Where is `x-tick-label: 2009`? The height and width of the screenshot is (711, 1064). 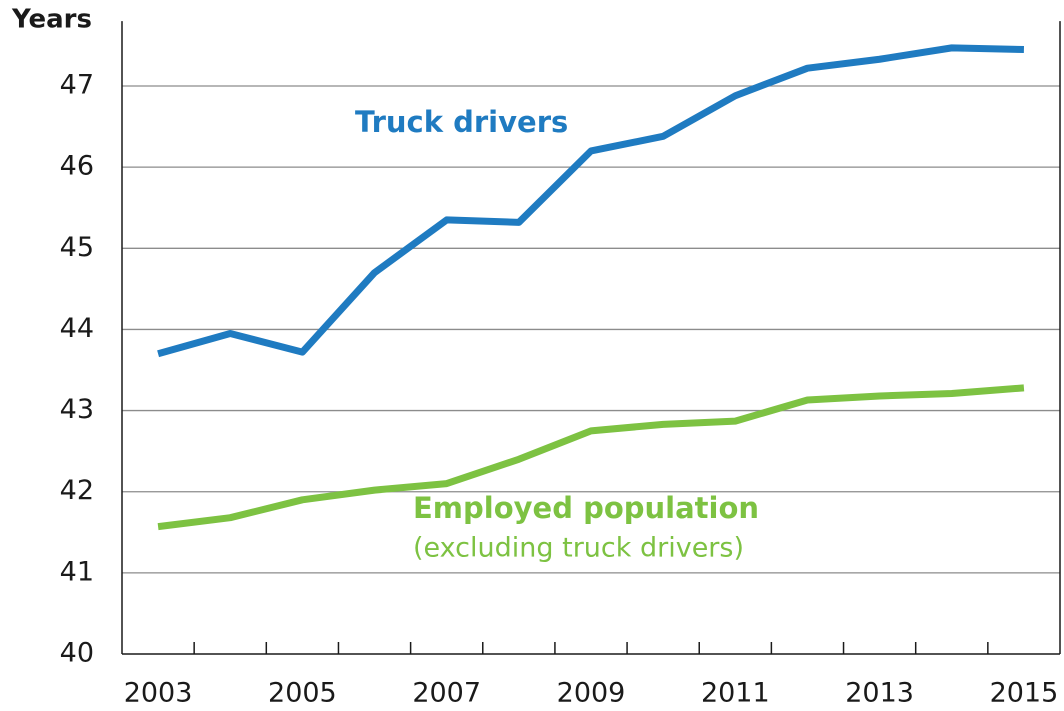 x-tick-label: 2009 is located at coordinates (591, 693).